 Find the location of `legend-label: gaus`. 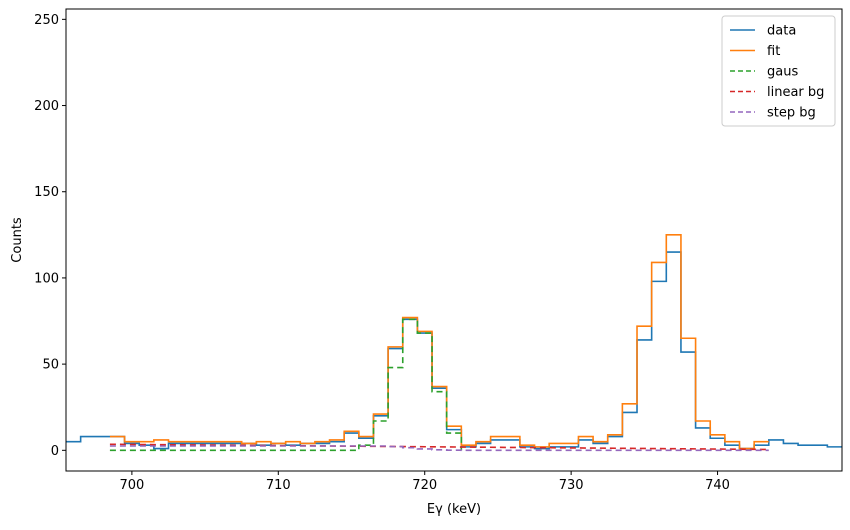

legend-label: gaus is located at coordinates (782, 72).